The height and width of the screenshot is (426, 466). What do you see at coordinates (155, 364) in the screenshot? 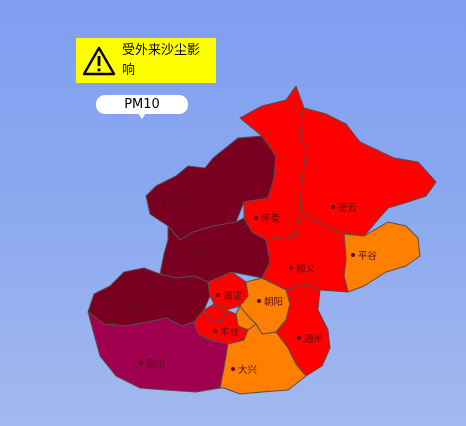
I see `svg-text: 房山` at bounding box center [155, 364].